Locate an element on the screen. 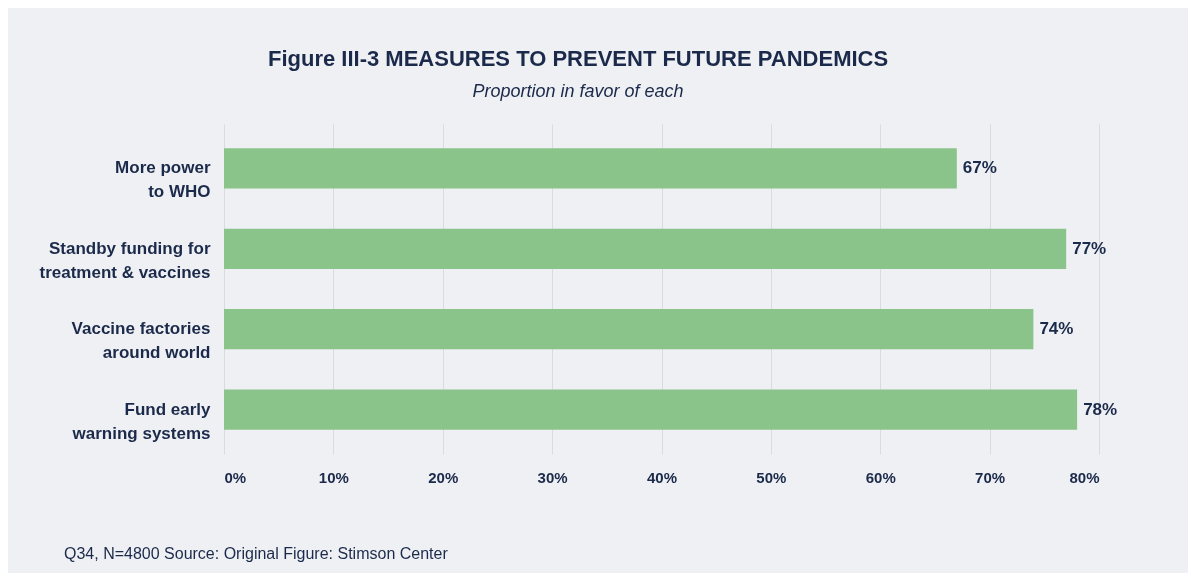 This screenshot has width=1194, height=580. data-label: 74% is located at coordinates (1056, 329).